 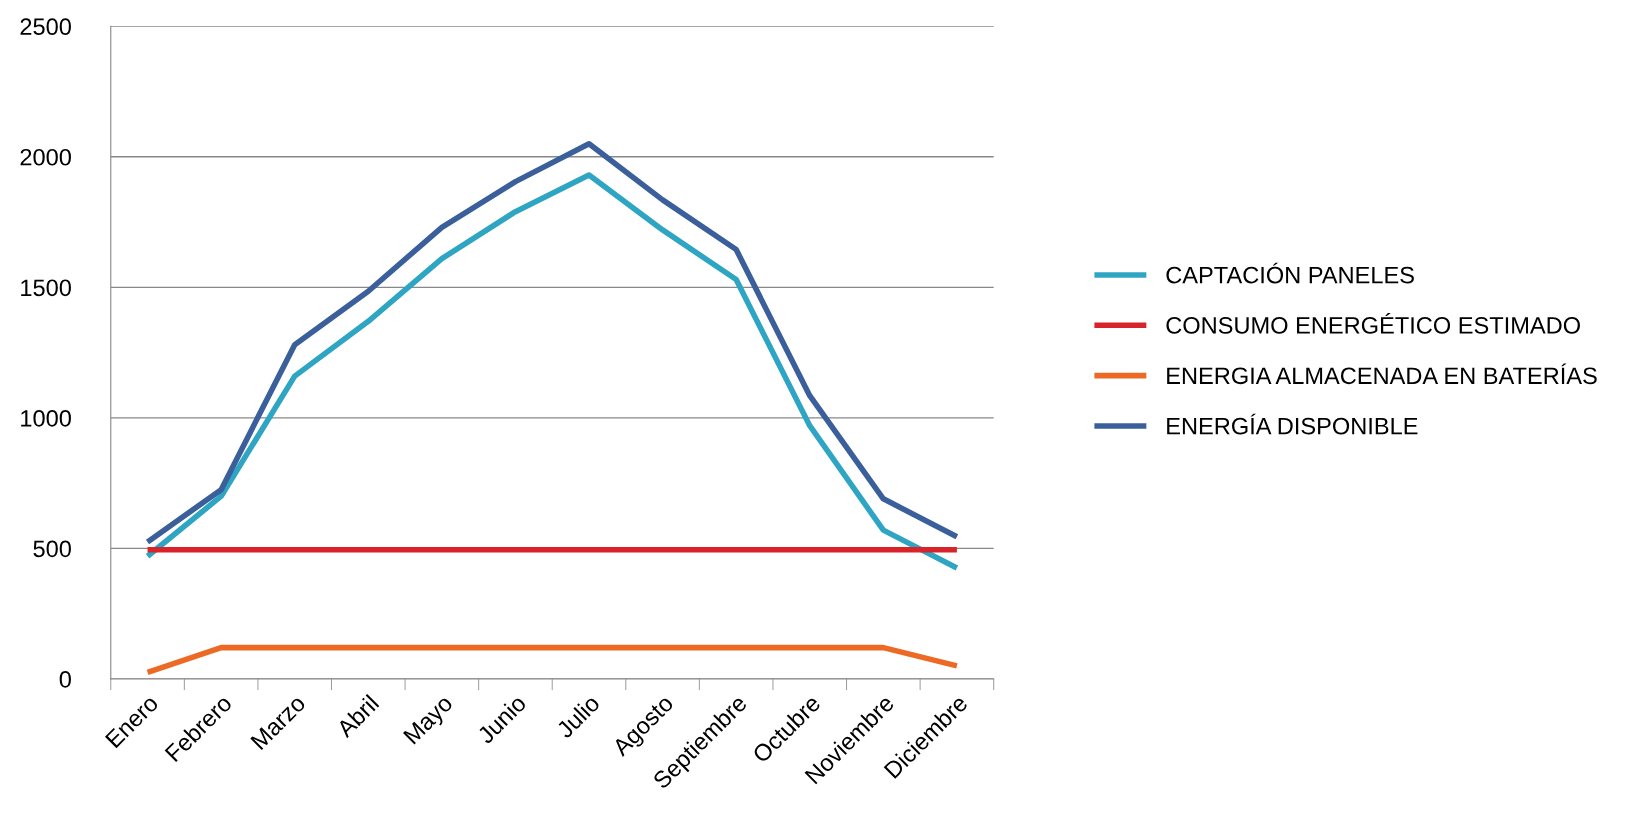 What do you see at coordinates (1292, 424) in the screenshot?
I see `legend-label: ENERGÍA DISPONIBLE` at bounding box center [1292, 424].